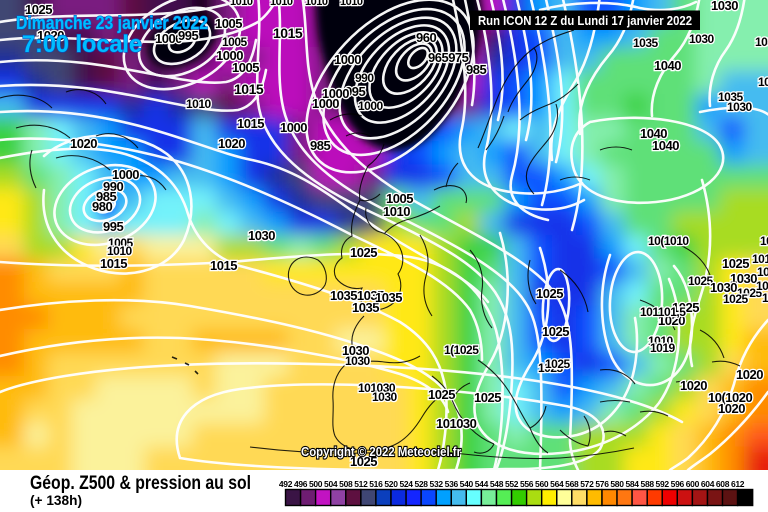  Describe the element at coordinates (426, 37) in the screenshot. I see `svg-text: 960` at that location.